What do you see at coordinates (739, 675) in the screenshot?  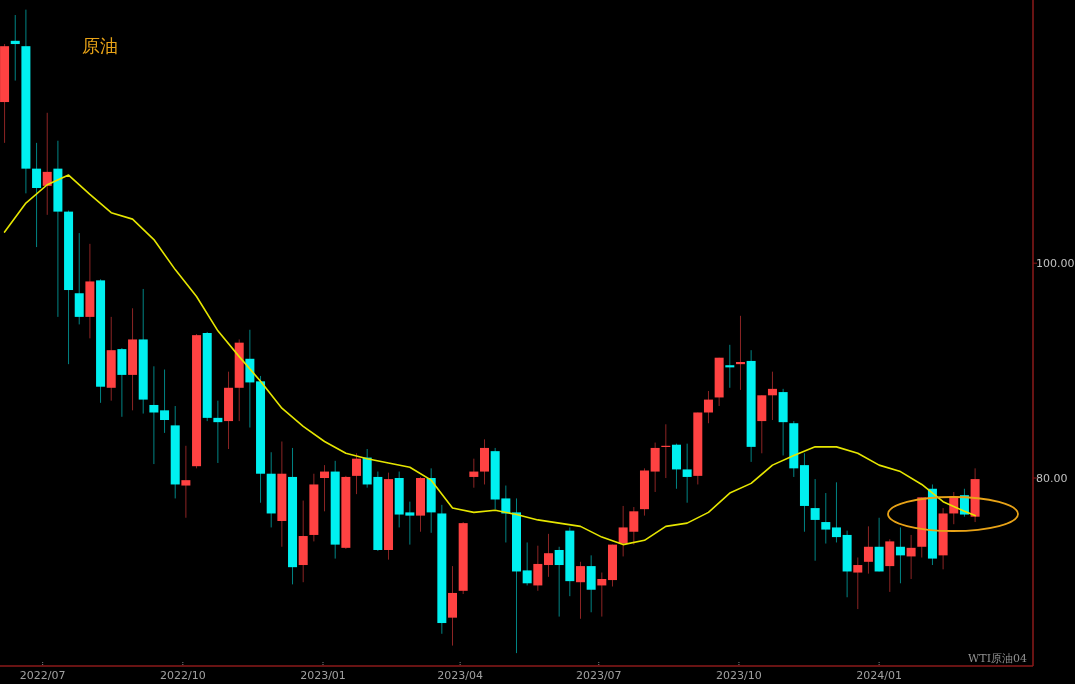 I see `x-tick-label: 2023/10` at bounding box center [739, 675].